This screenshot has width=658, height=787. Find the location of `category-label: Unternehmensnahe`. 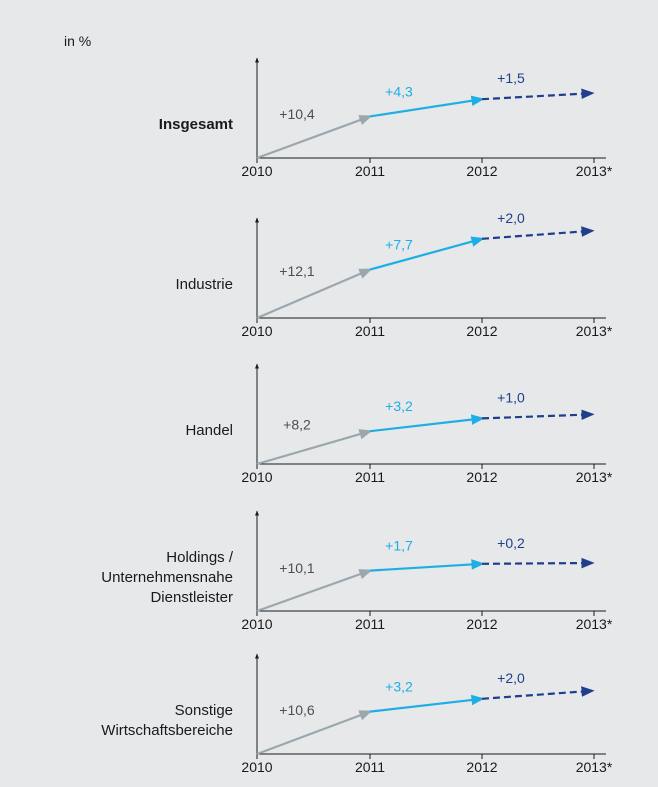

category-label: Unternehmensnahe is located at coordinates (167, 577).